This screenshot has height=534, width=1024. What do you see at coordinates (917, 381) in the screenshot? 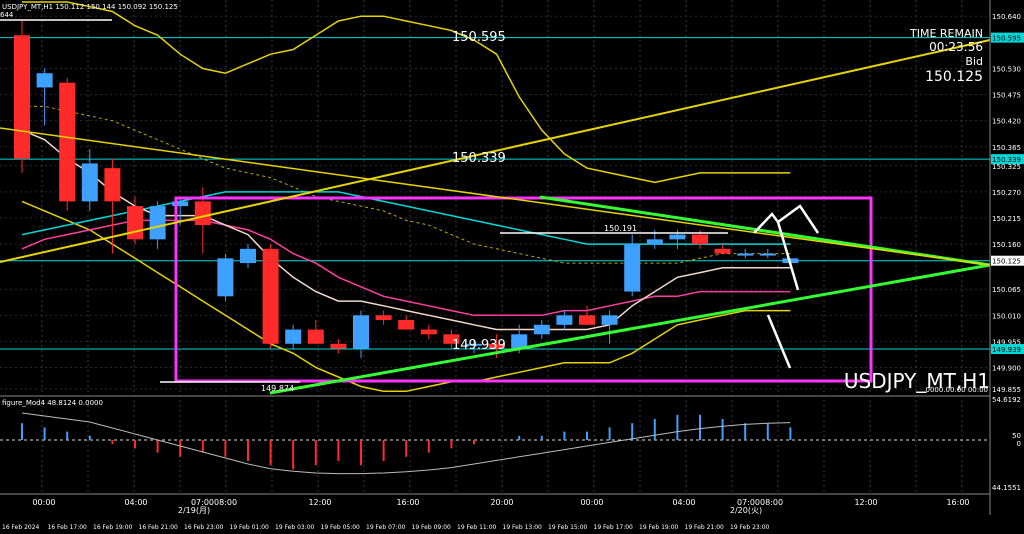
I see `symbol-watermark: USDJPY_MT,H1` at bounding box center [917, 381].